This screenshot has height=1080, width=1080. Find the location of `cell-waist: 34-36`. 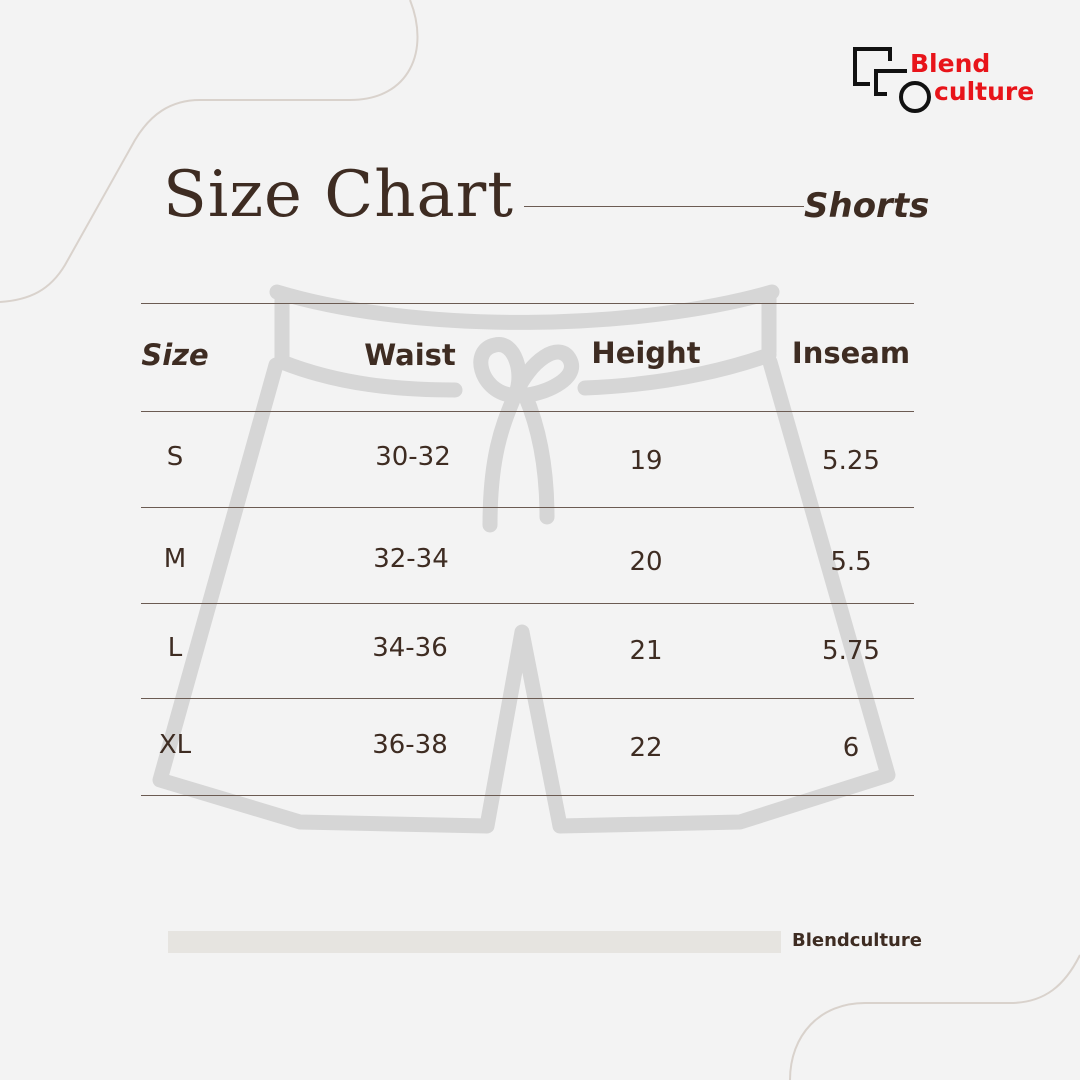

cell-waist: 34-36 is located at coordinates (410, 648).